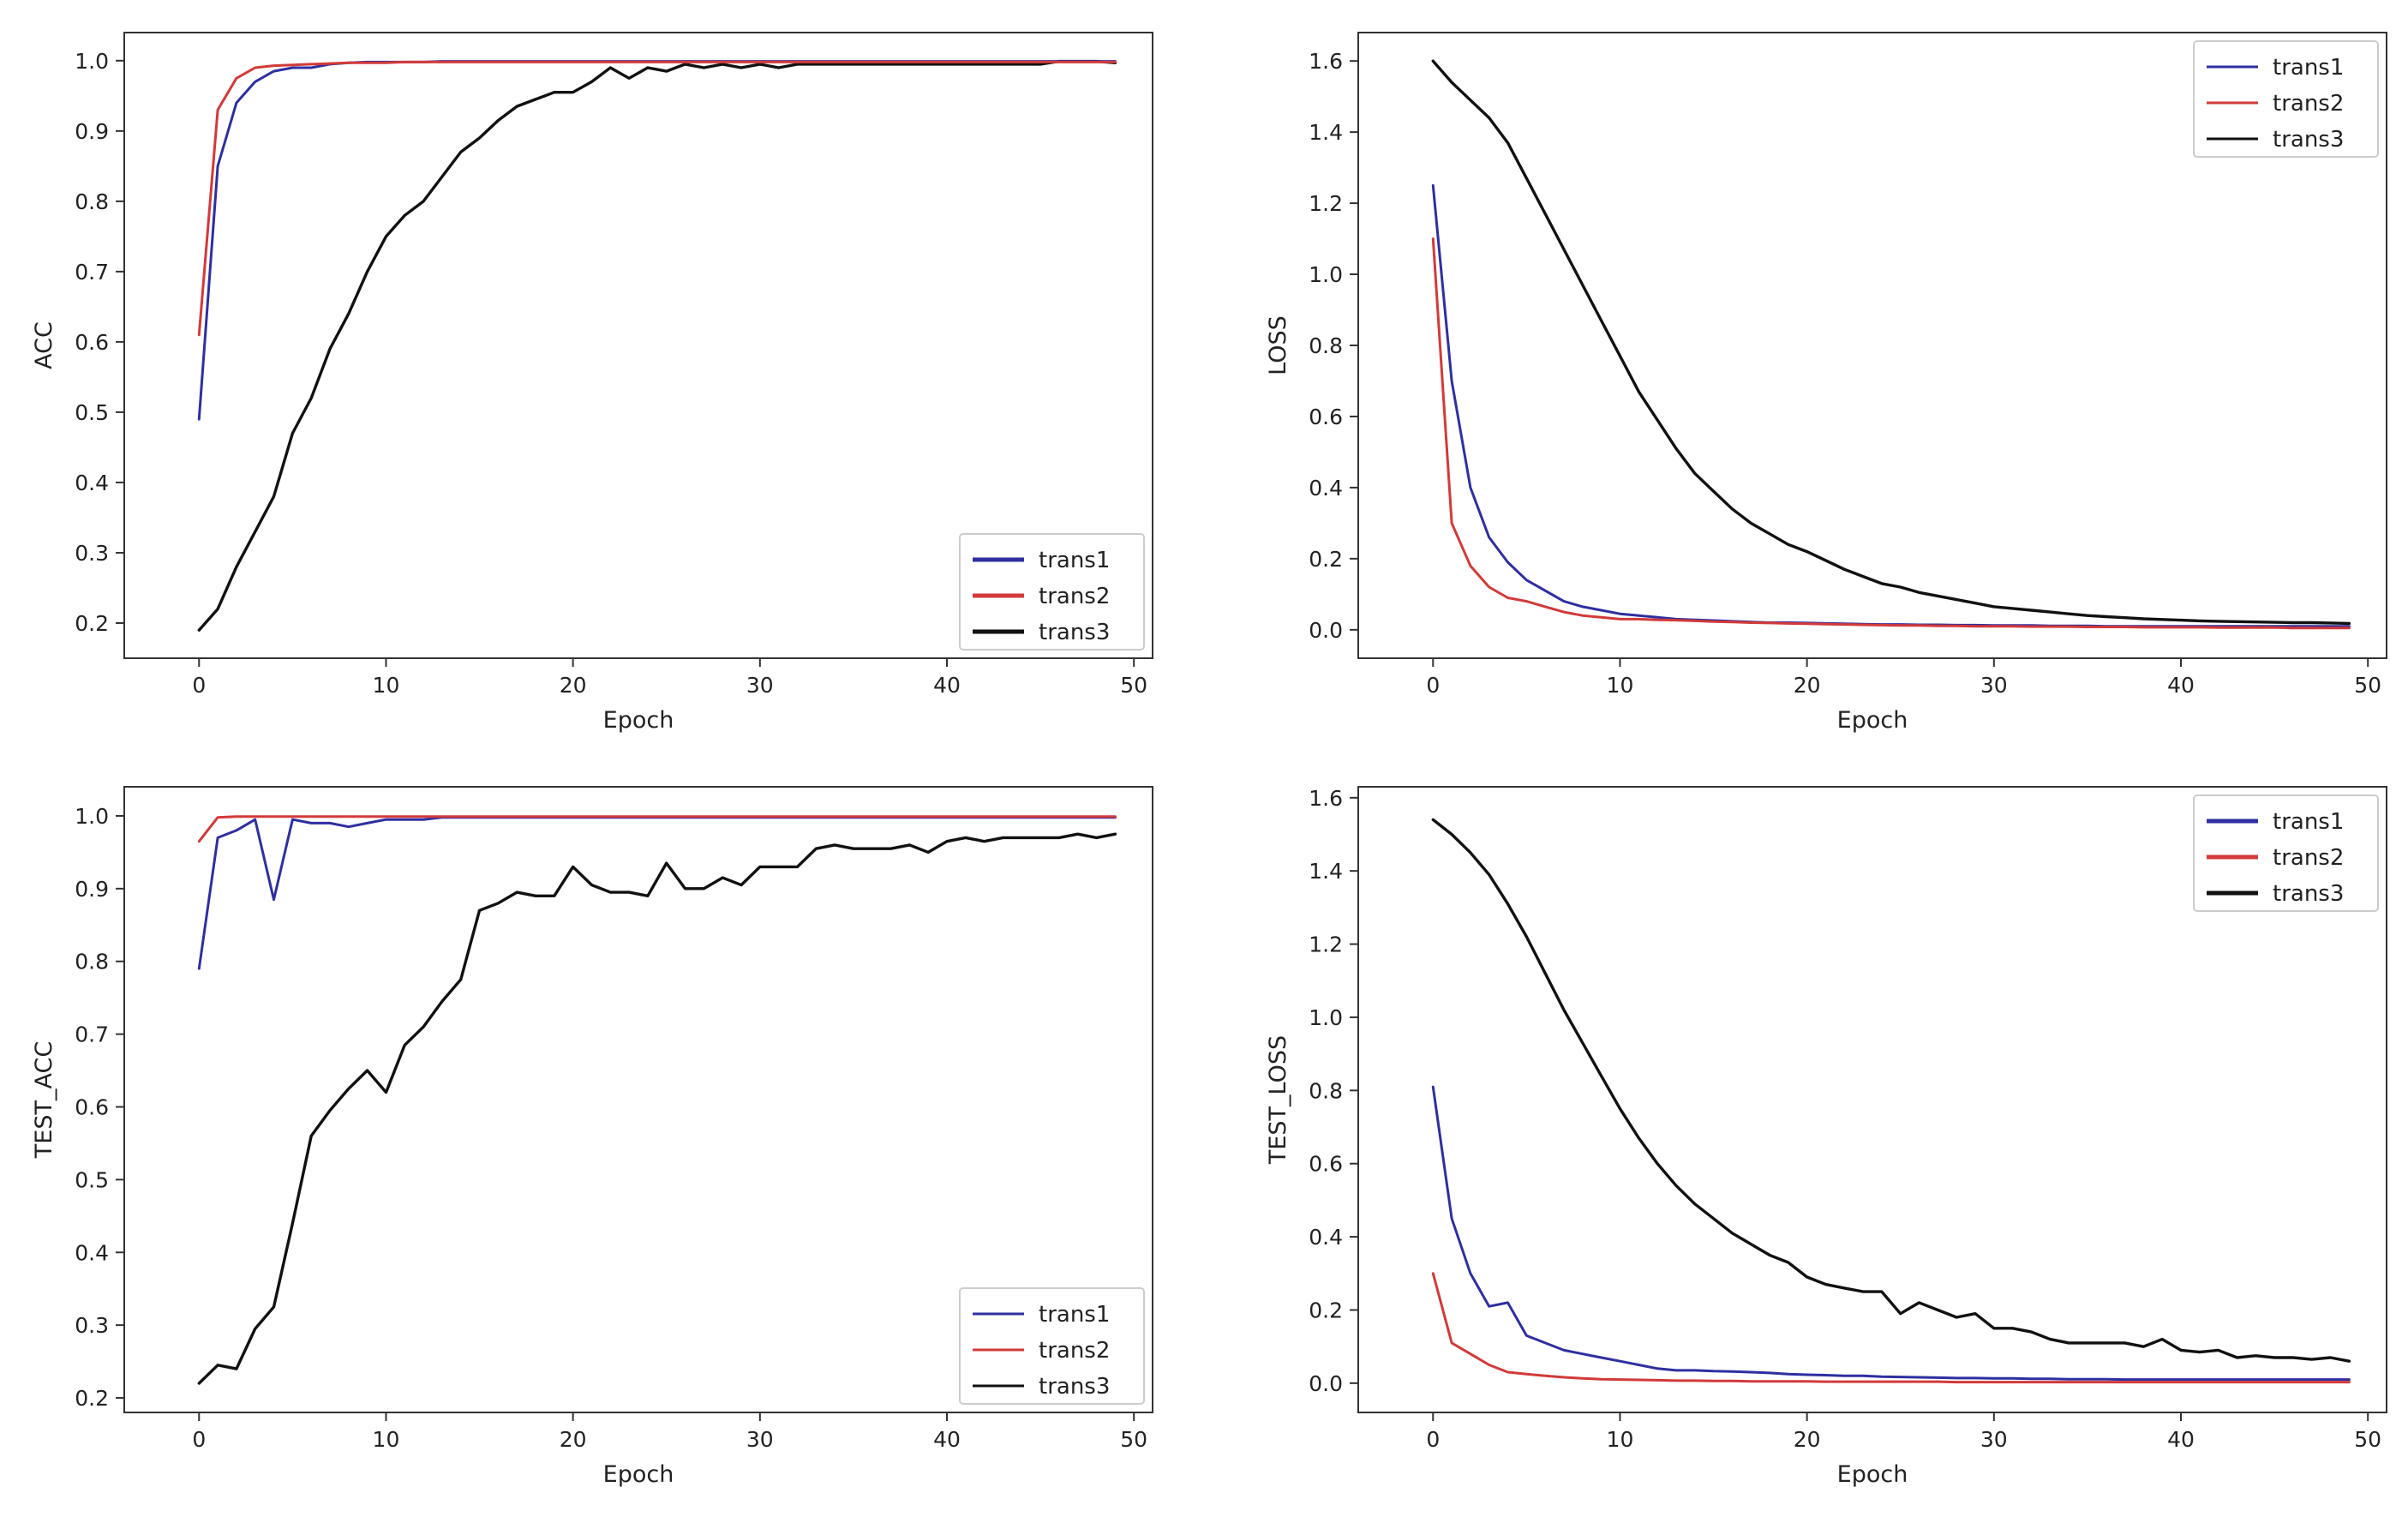  Describe the element at coordinates (44, 345) in the screenshot. I see `y-axis-label: ACC` at that location.